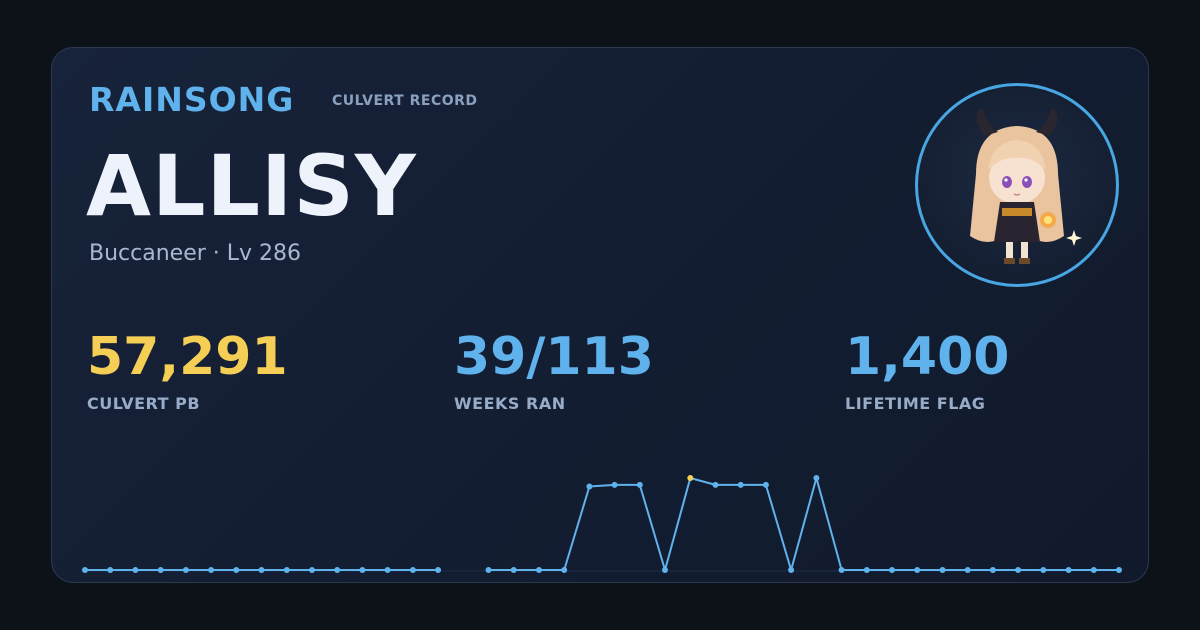 The height and width of the screenshot is (630, 1200). Describe the element at coordinates (510, 403) in the screenshot. I see `stat-label: WEEKS RAN` at that location.